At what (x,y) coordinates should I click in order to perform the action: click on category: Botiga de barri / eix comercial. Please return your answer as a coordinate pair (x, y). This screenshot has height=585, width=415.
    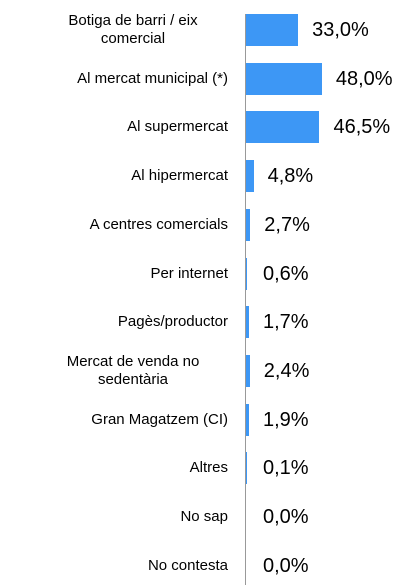
    Looking at the image, I should click on (115, 30).